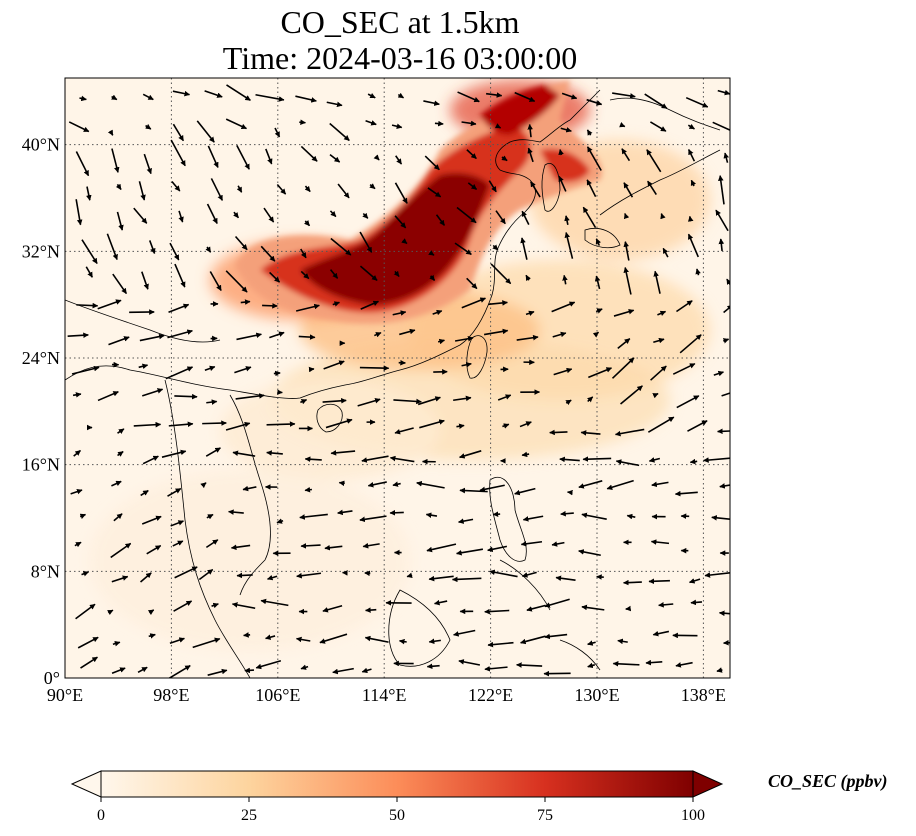 Image resolution: width=916 pixels, height=836 pixels. What do you see at coordinates (596, 695) in the screenshot?
I see `lon-tick-label: 130°E` at bounding box center [596, 695].